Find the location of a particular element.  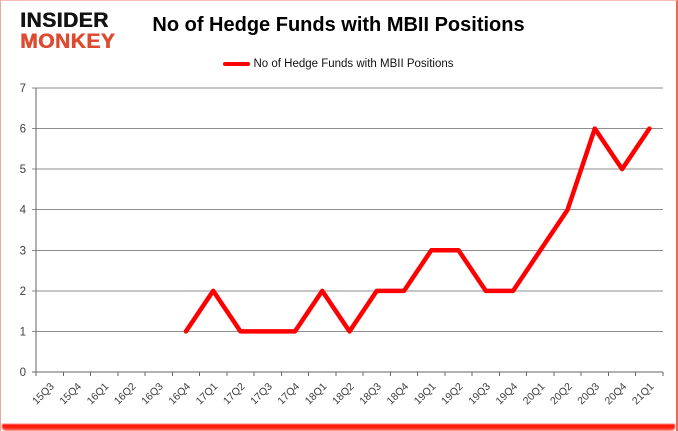

y-axis-tick-label: 0 is located at coordinates (23, 373).